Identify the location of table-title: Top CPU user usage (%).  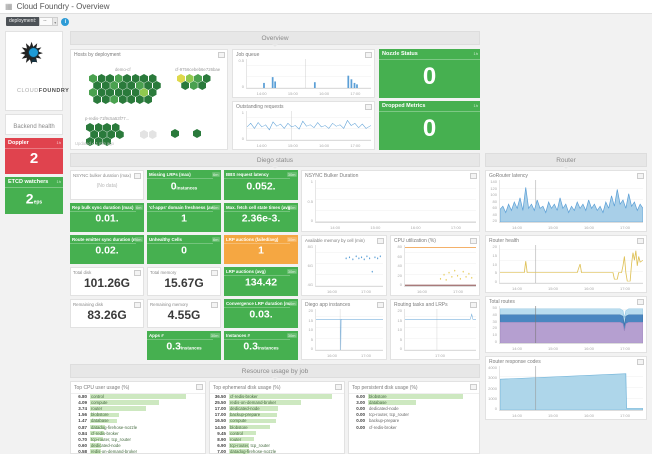
(138, 388).